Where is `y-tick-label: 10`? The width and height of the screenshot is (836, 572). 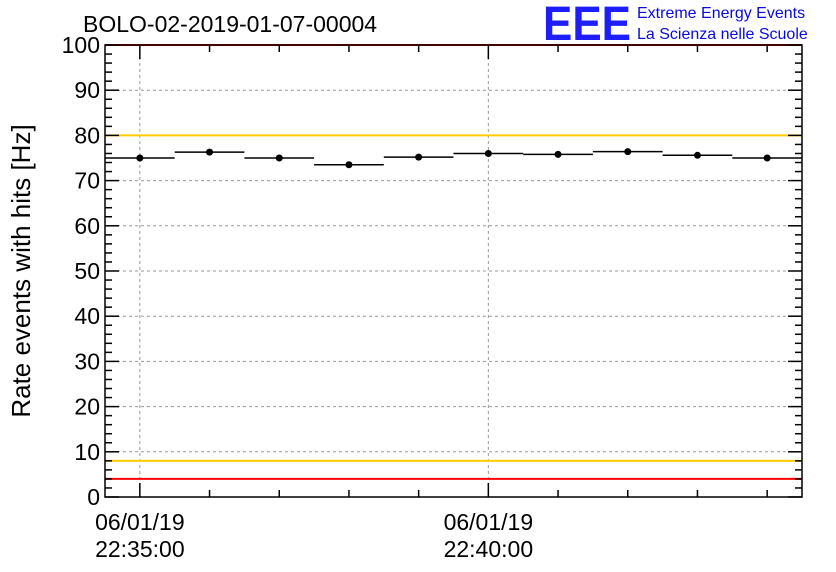 y-tick-label: 10 is located at coordinates (87, 452).